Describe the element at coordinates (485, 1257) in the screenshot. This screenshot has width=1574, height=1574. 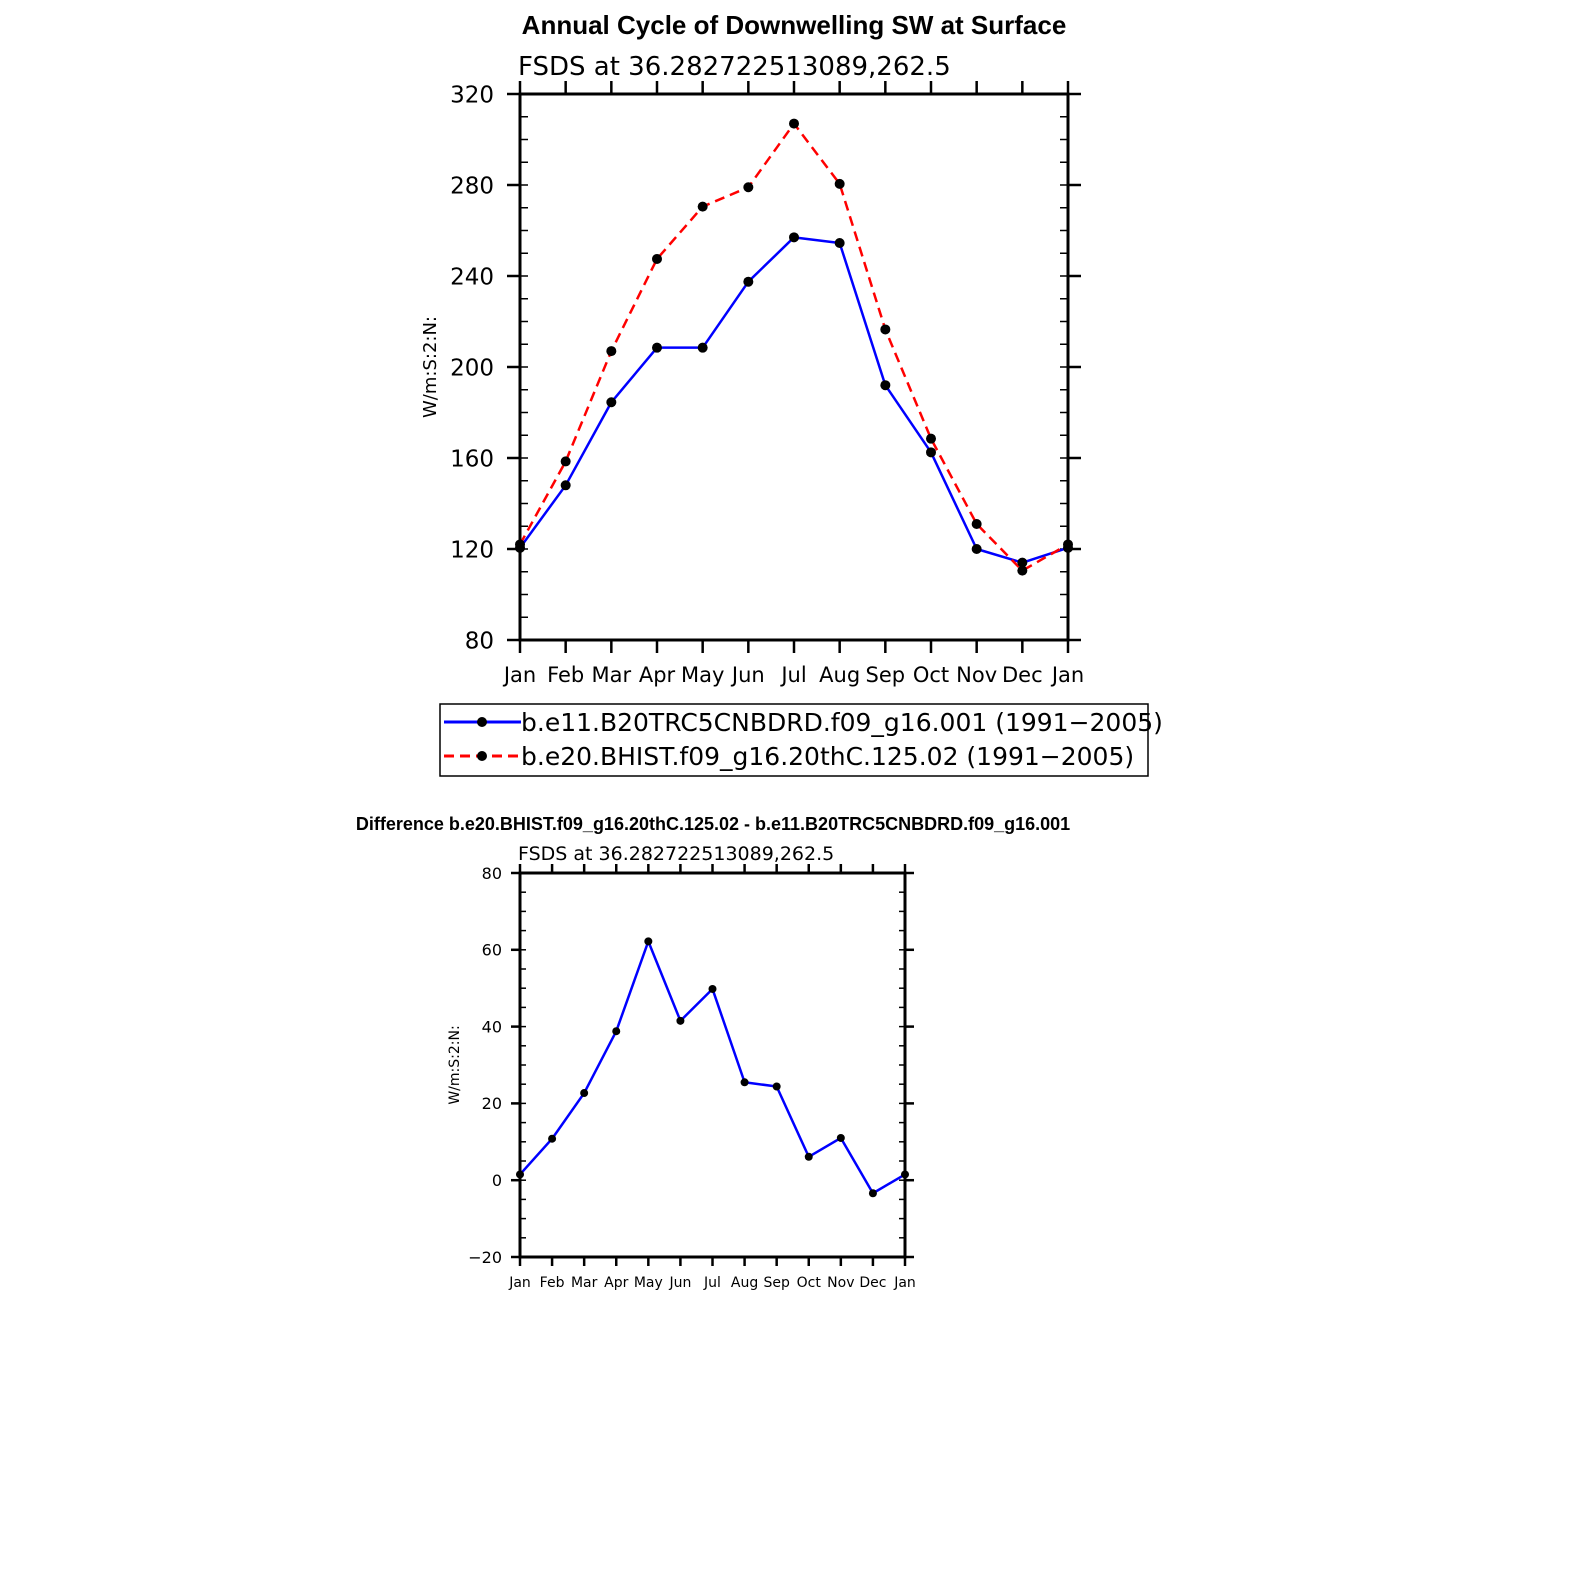
I see `y-tick-label: −20` at that location.